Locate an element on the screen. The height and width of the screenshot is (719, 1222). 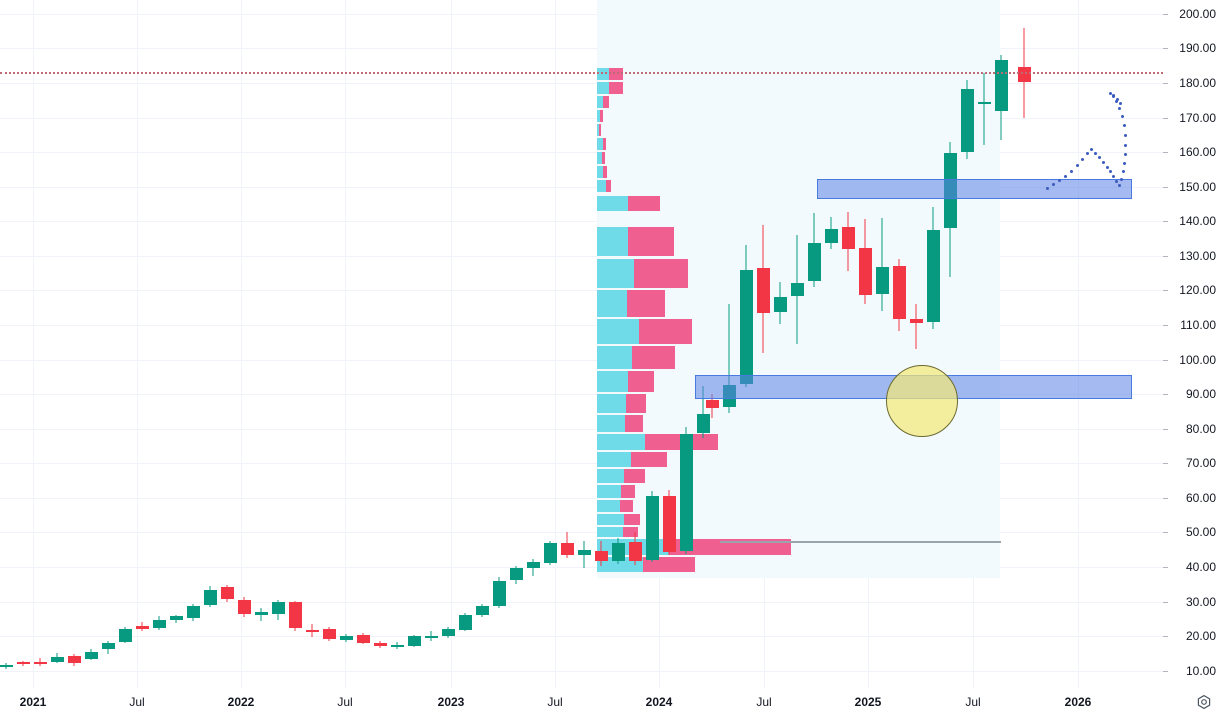
gear-icon is located at coordinates (1204, 703).